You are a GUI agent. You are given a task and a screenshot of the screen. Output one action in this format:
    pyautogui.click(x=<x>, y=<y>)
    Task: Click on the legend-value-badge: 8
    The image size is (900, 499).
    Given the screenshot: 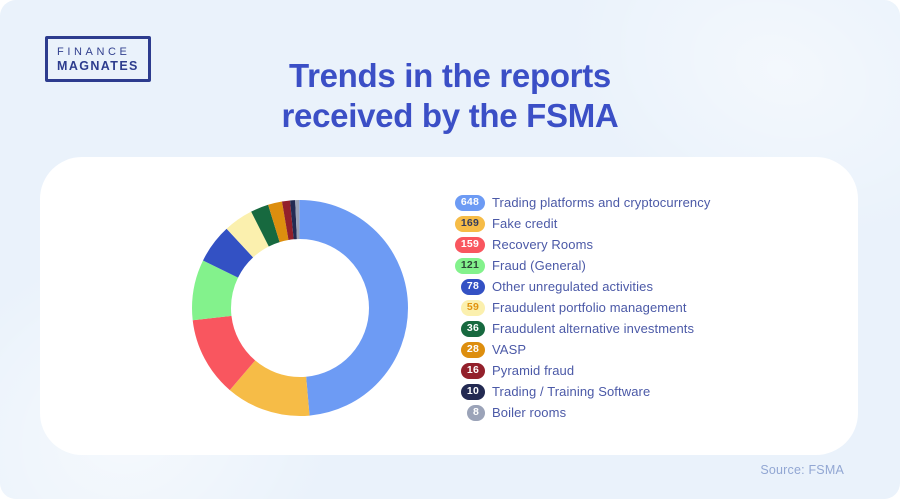 What is the action you would take?
    pyautogui.click(x=475, y=412)
    